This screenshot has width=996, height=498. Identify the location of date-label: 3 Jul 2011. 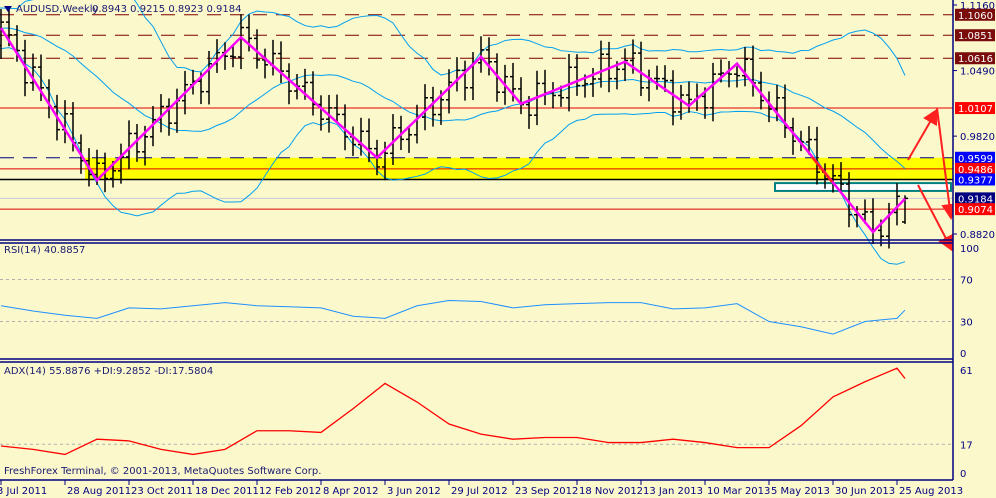
(23, 491).